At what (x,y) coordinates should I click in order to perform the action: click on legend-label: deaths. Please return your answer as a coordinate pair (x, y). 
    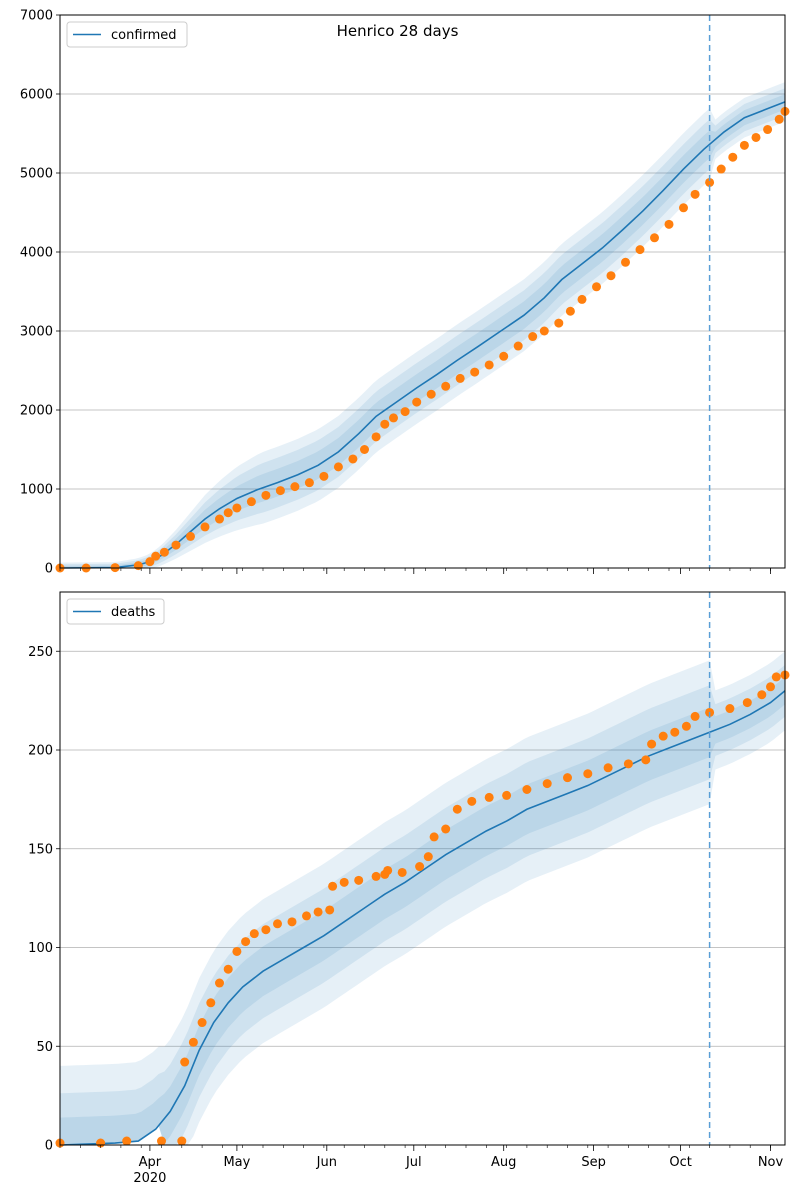
    Looking at the image, I should click on (133, 612).